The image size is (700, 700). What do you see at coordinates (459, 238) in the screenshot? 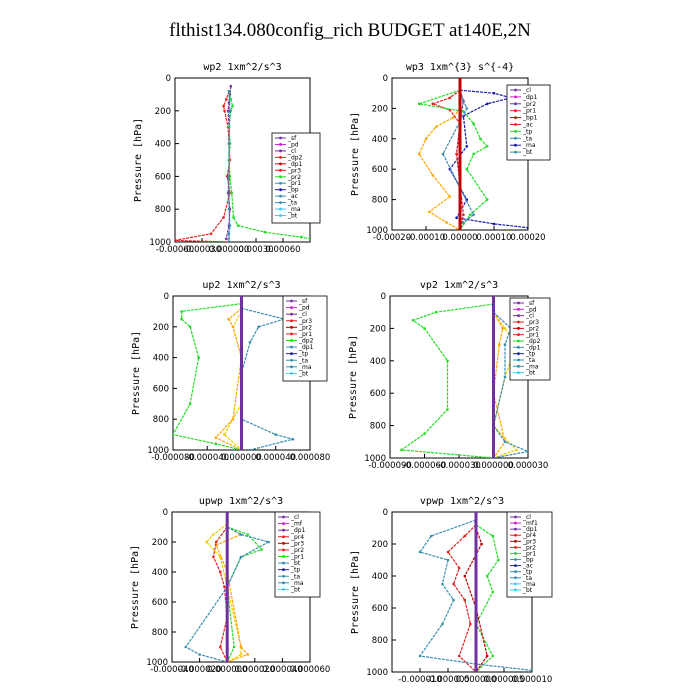
I see `x-tick-label: 0.00000` at bounding box center [459, 238].